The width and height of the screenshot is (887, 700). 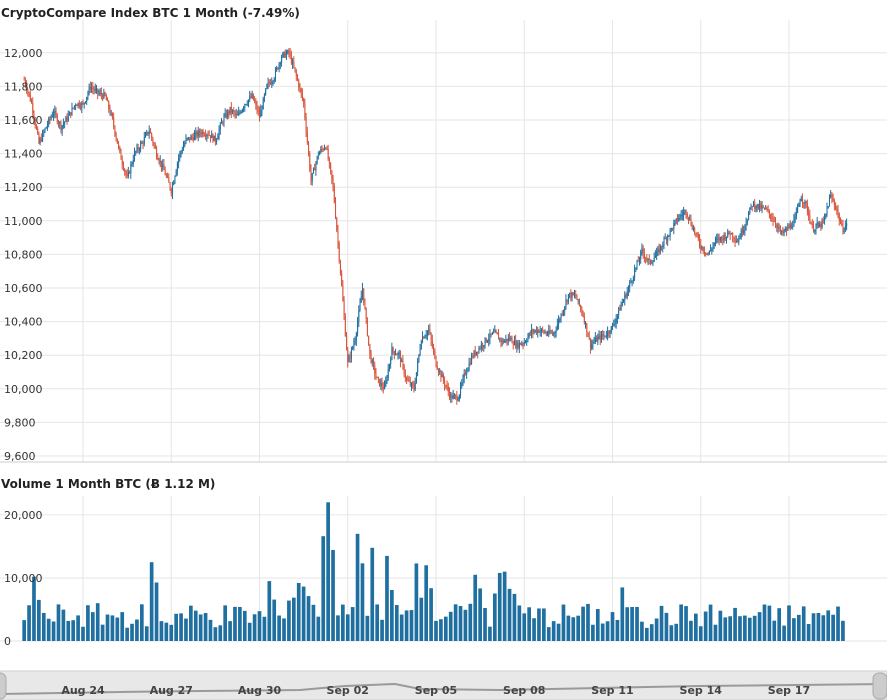 What do you see at coordinates (23, 578) in the screenshot?
I see `volume-y-ticks: 20,000 10,000 0` at bounding box center [23, 578].